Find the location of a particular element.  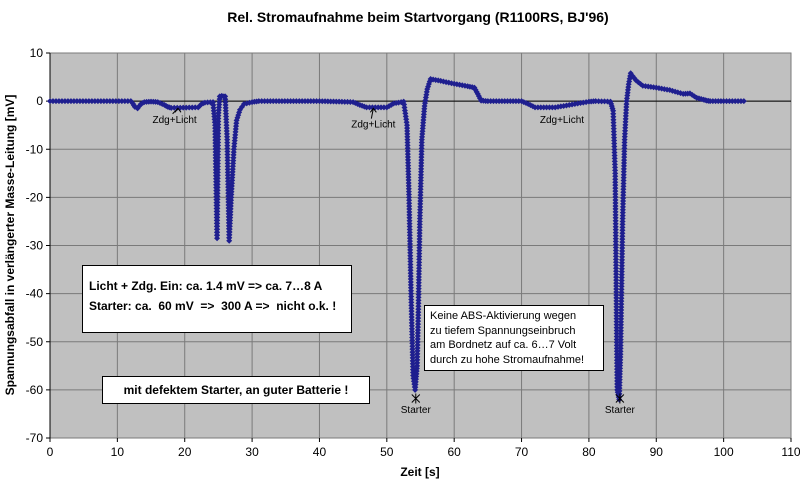

y-axis: 10 0 -10 -20 -30 -40 -50 -60 -70 is located at coordinates (38, 245).